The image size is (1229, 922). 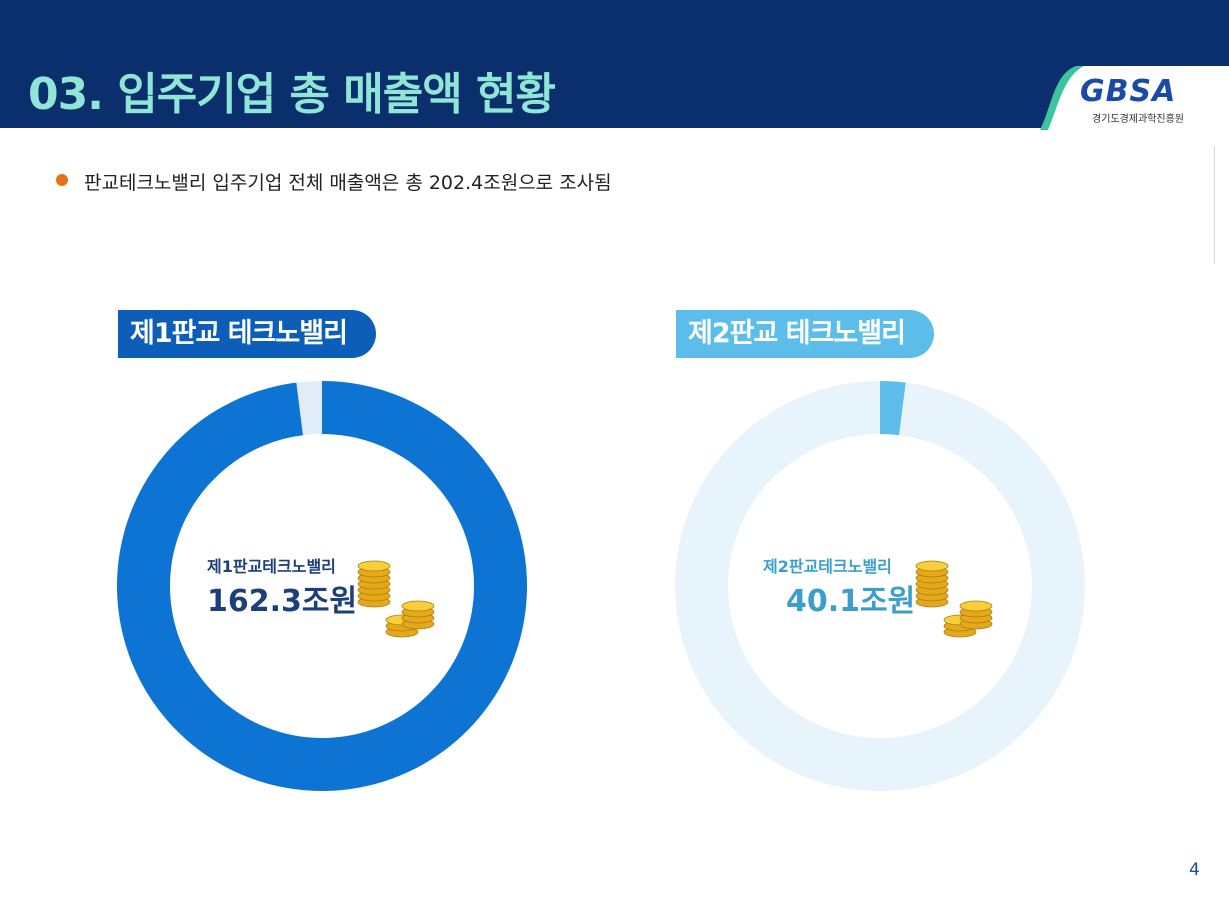 I want to click on center-name-park2: 제2판교테크노밸리, so click(x=827, y=566).